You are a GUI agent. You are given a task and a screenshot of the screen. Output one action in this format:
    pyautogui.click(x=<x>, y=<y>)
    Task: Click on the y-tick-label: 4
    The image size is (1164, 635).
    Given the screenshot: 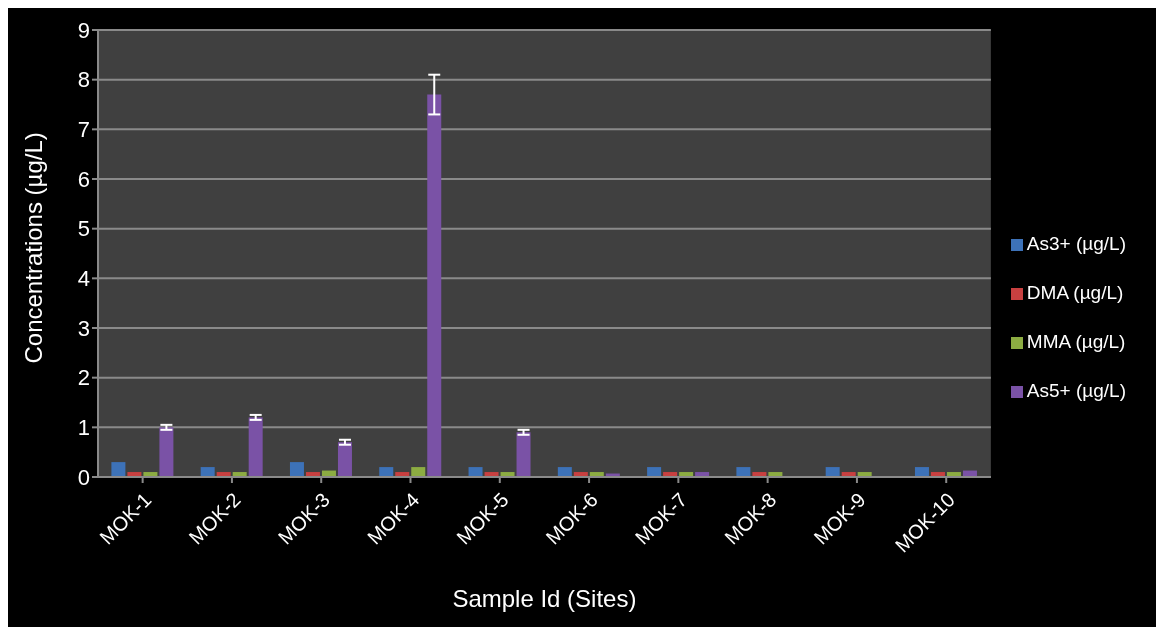 What is the action you would take?
    pyautogui.click(x=83, y=279)
    